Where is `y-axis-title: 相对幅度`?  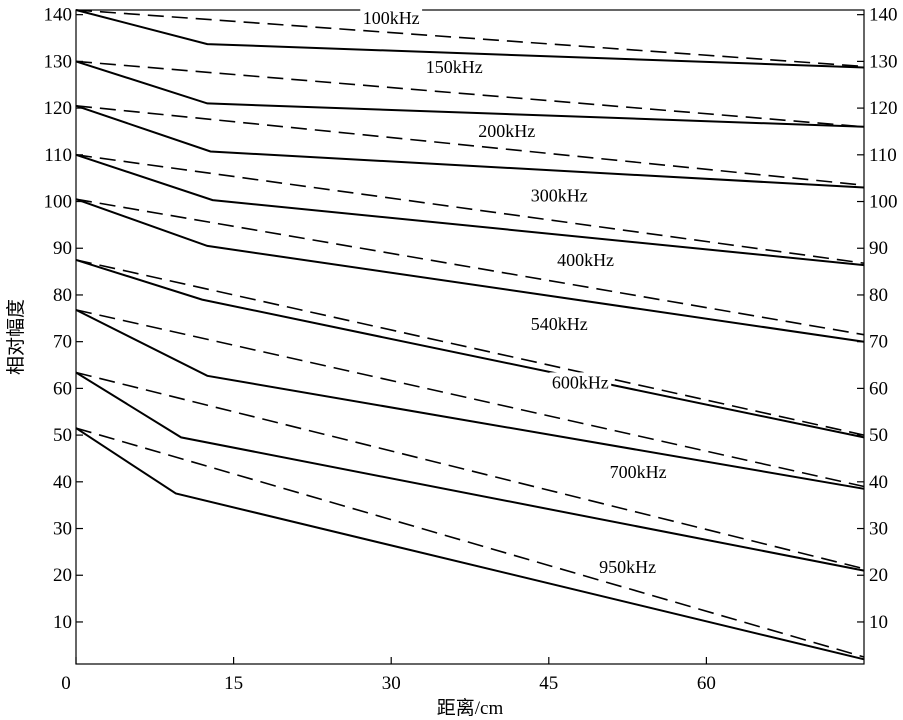 y-axis-title: 相对幅度 is located at coordinates (16, 337).